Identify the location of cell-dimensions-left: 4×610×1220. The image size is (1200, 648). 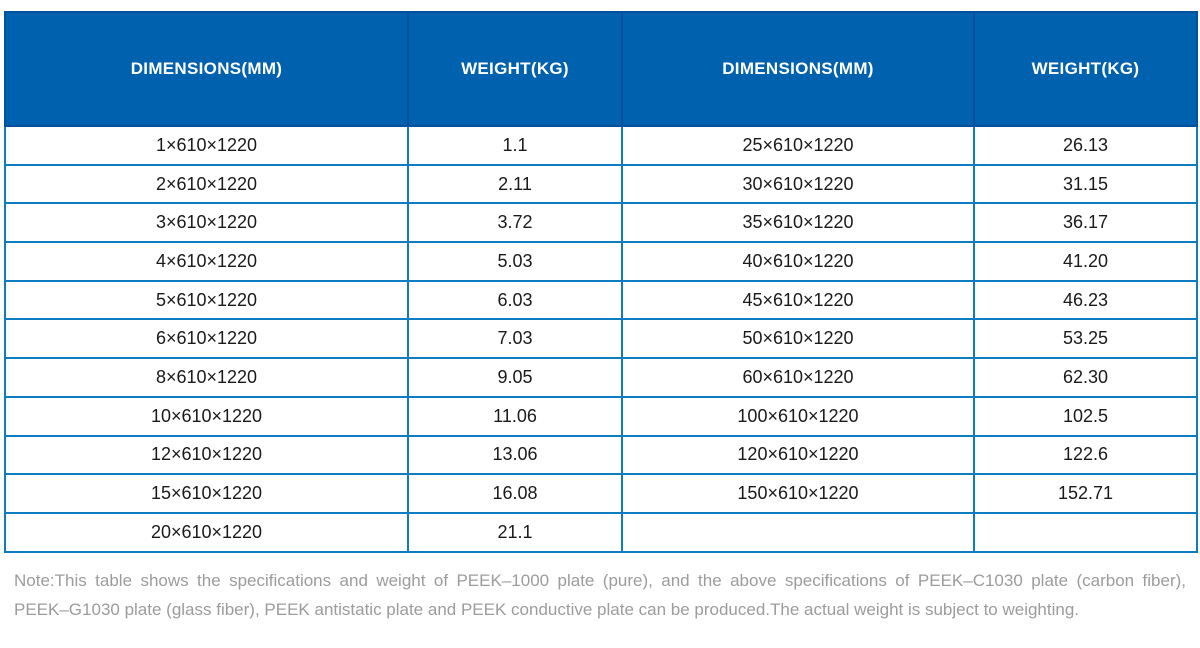
(206, 261).